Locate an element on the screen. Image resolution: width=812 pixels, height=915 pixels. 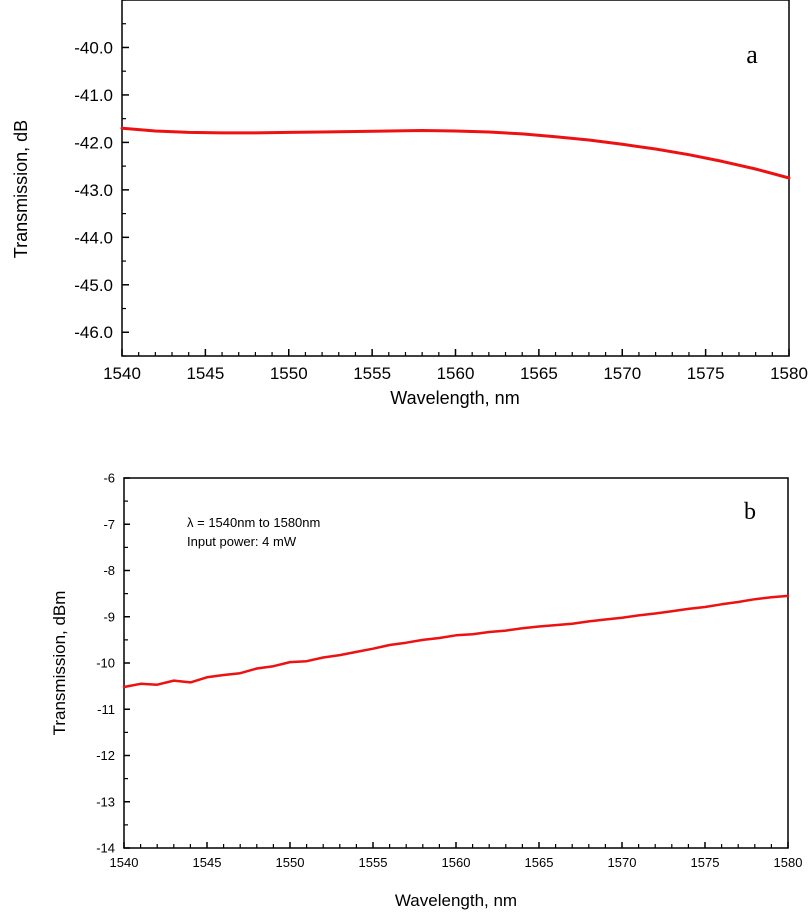
panel-a-y-tick-label: -42.0 is located at coordinates (93, 142).